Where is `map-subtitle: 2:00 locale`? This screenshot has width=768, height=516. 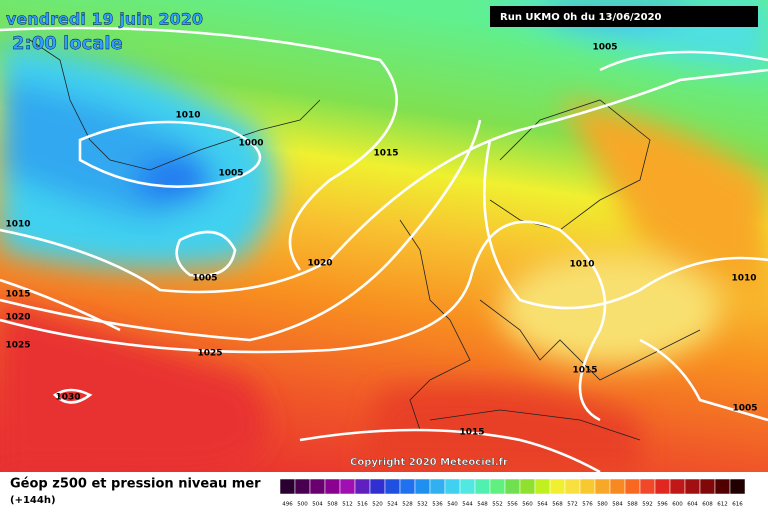
map-subtitle: 2:00 locale is located at coordinates (67, 43).